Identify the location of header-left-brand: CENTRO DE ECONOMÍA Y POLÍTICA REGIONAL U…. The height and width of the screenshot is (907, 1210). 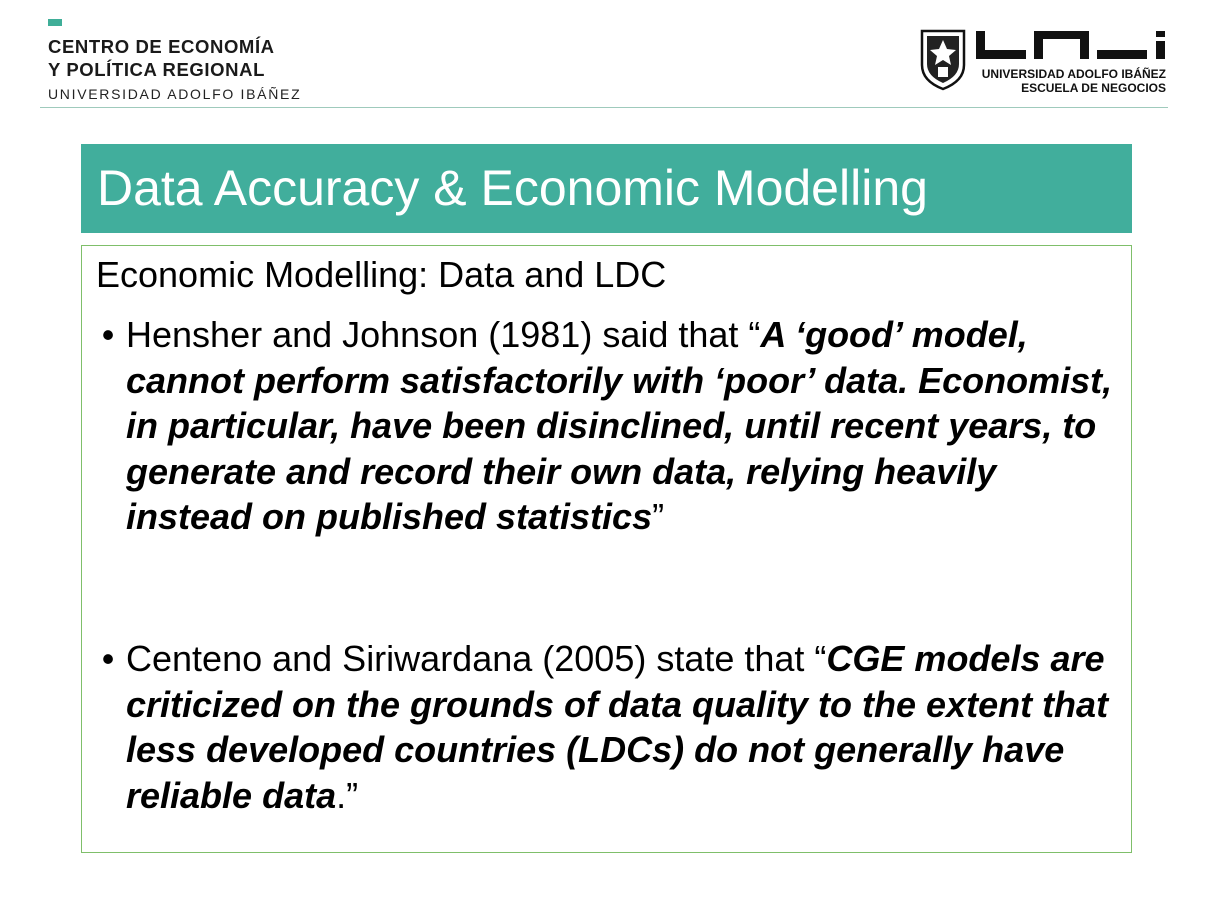
(174, 61).